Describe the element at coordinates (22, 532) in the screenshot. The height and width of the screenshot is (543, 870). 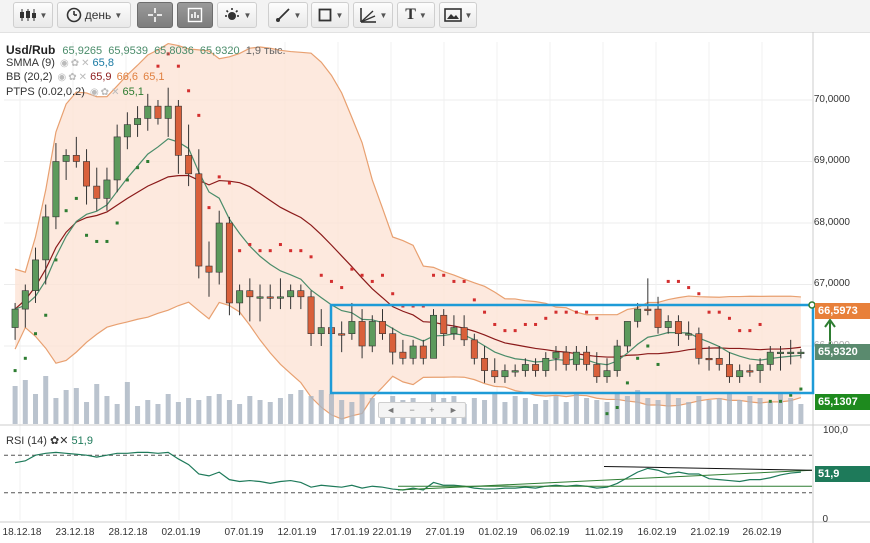
I see `date-label: 18.12.18` at that location.